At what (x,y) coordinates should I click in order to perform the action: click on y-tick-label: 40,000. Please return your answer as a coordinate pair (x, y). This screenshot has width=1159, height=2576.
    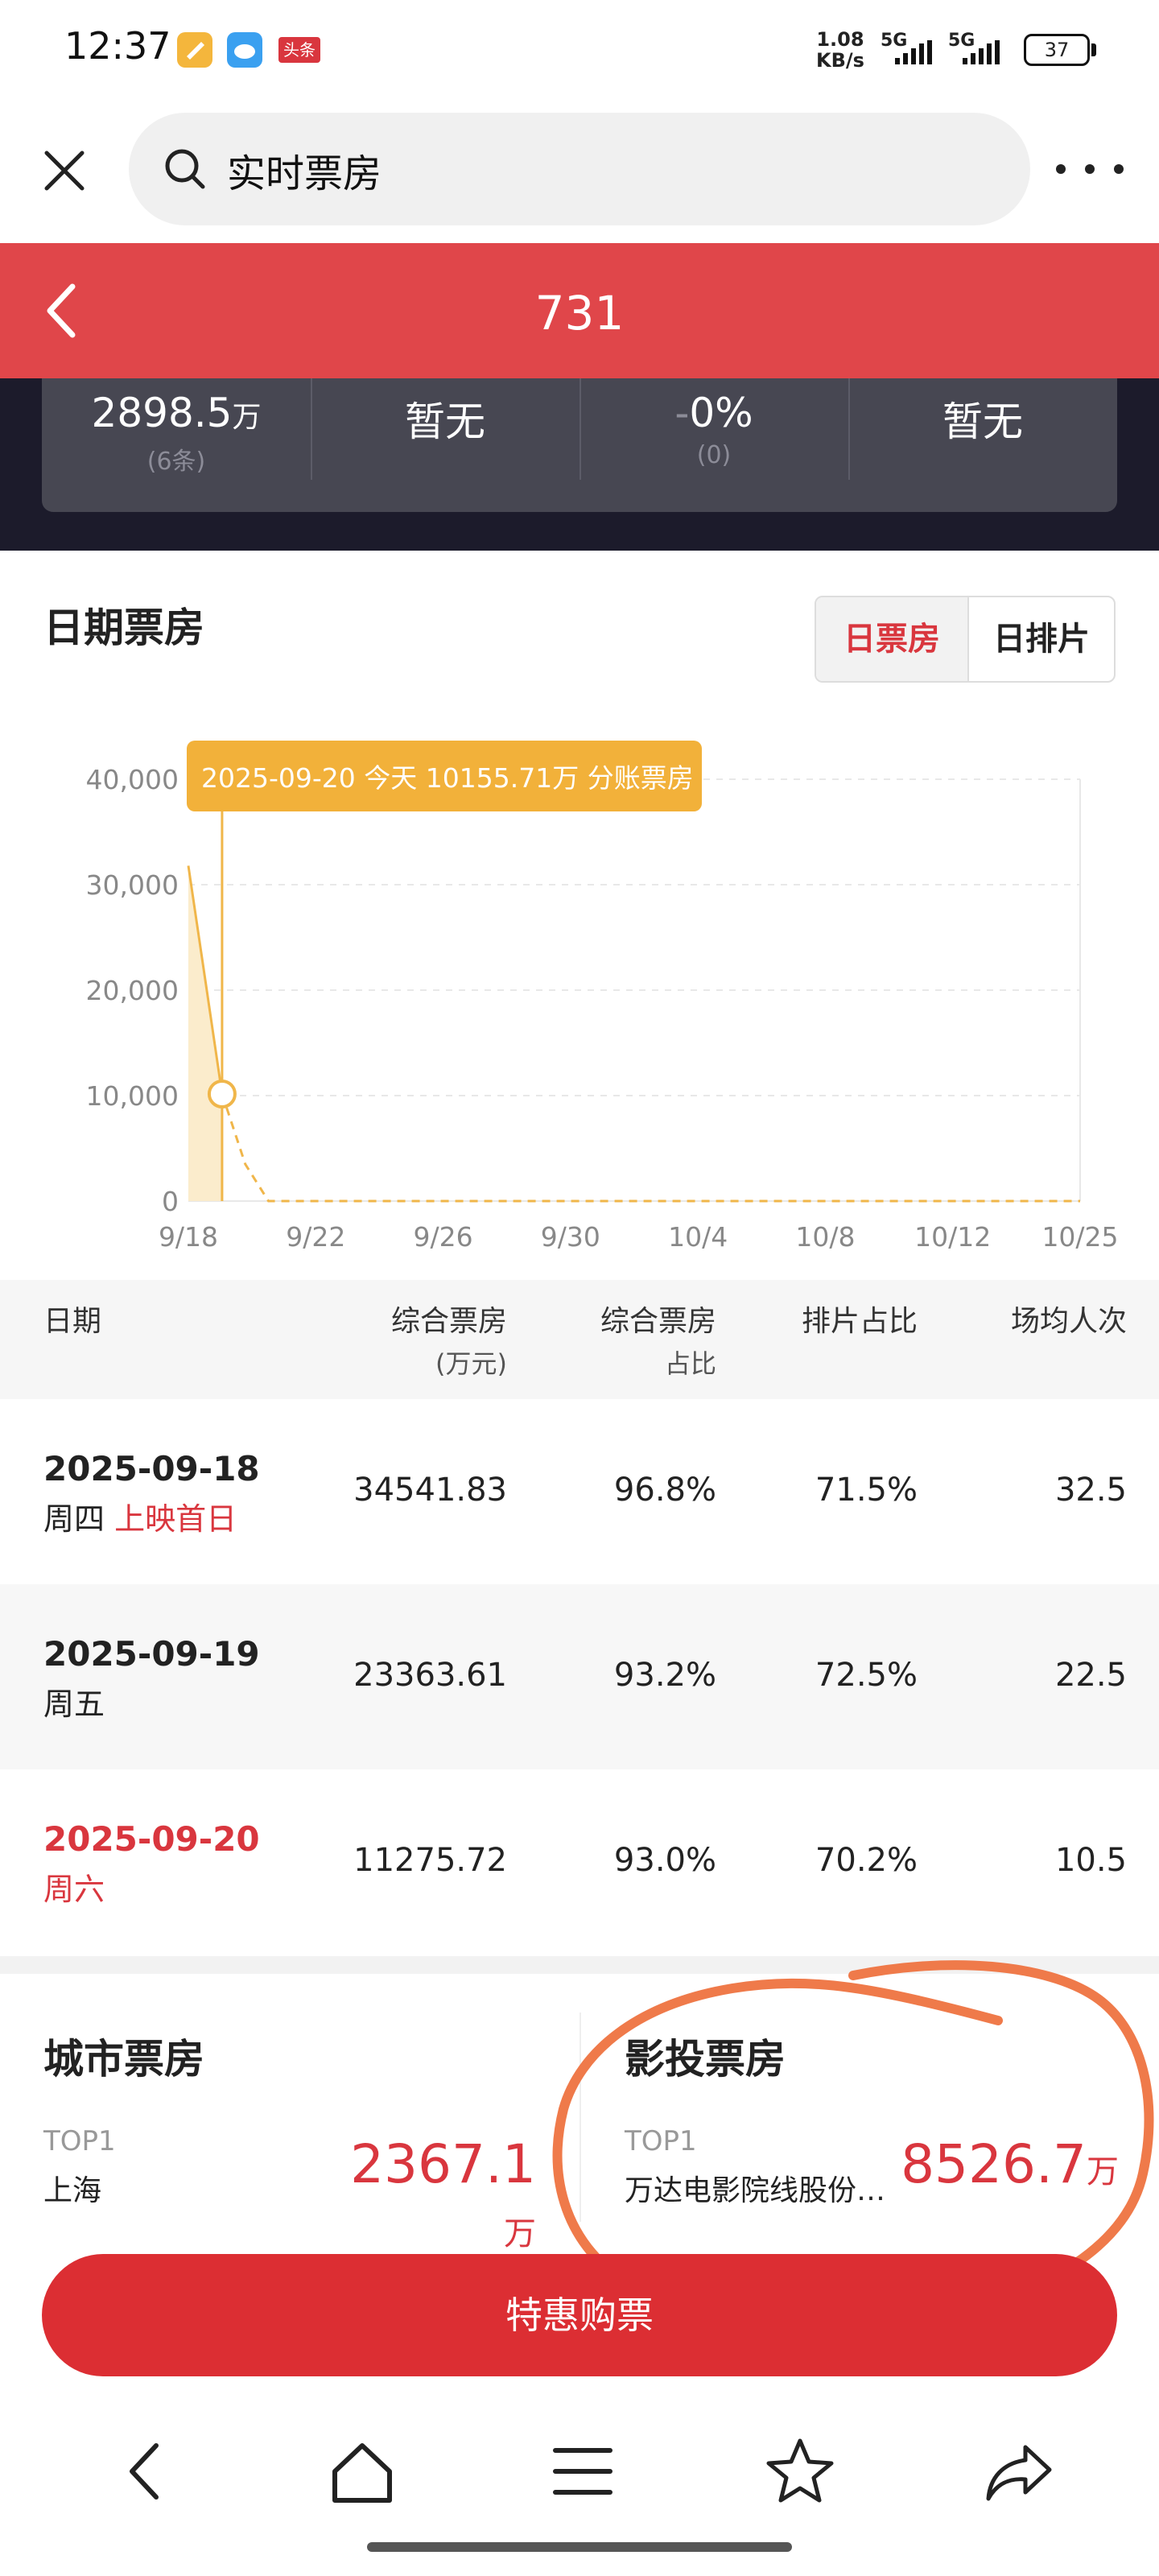
    Looking at the image, I should click on (132, 779).